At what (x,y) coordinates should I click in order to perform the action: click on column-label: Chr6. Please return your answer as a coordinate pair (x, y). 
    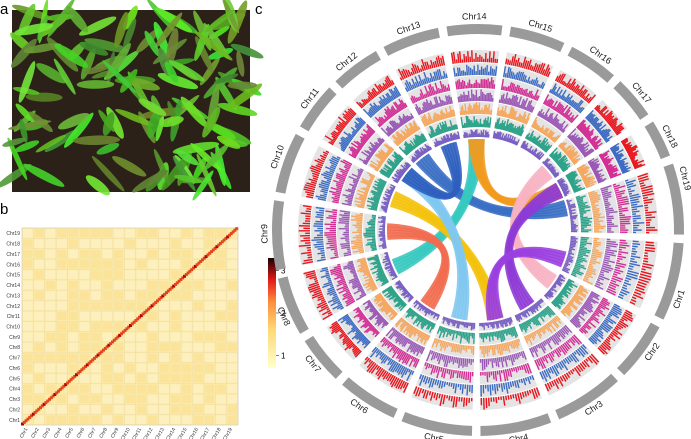
    Looking at the image, I should click on (81, 433).